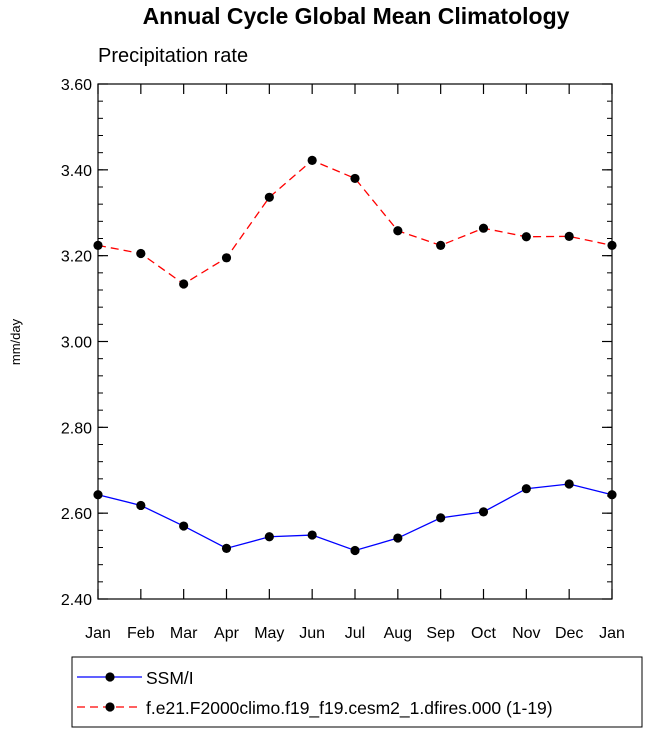 The image size is (649, 733). Describe the element at coordinates (170, 678) in the screenshot. I see `legend-label-ssmi: SSM/I` at that location.